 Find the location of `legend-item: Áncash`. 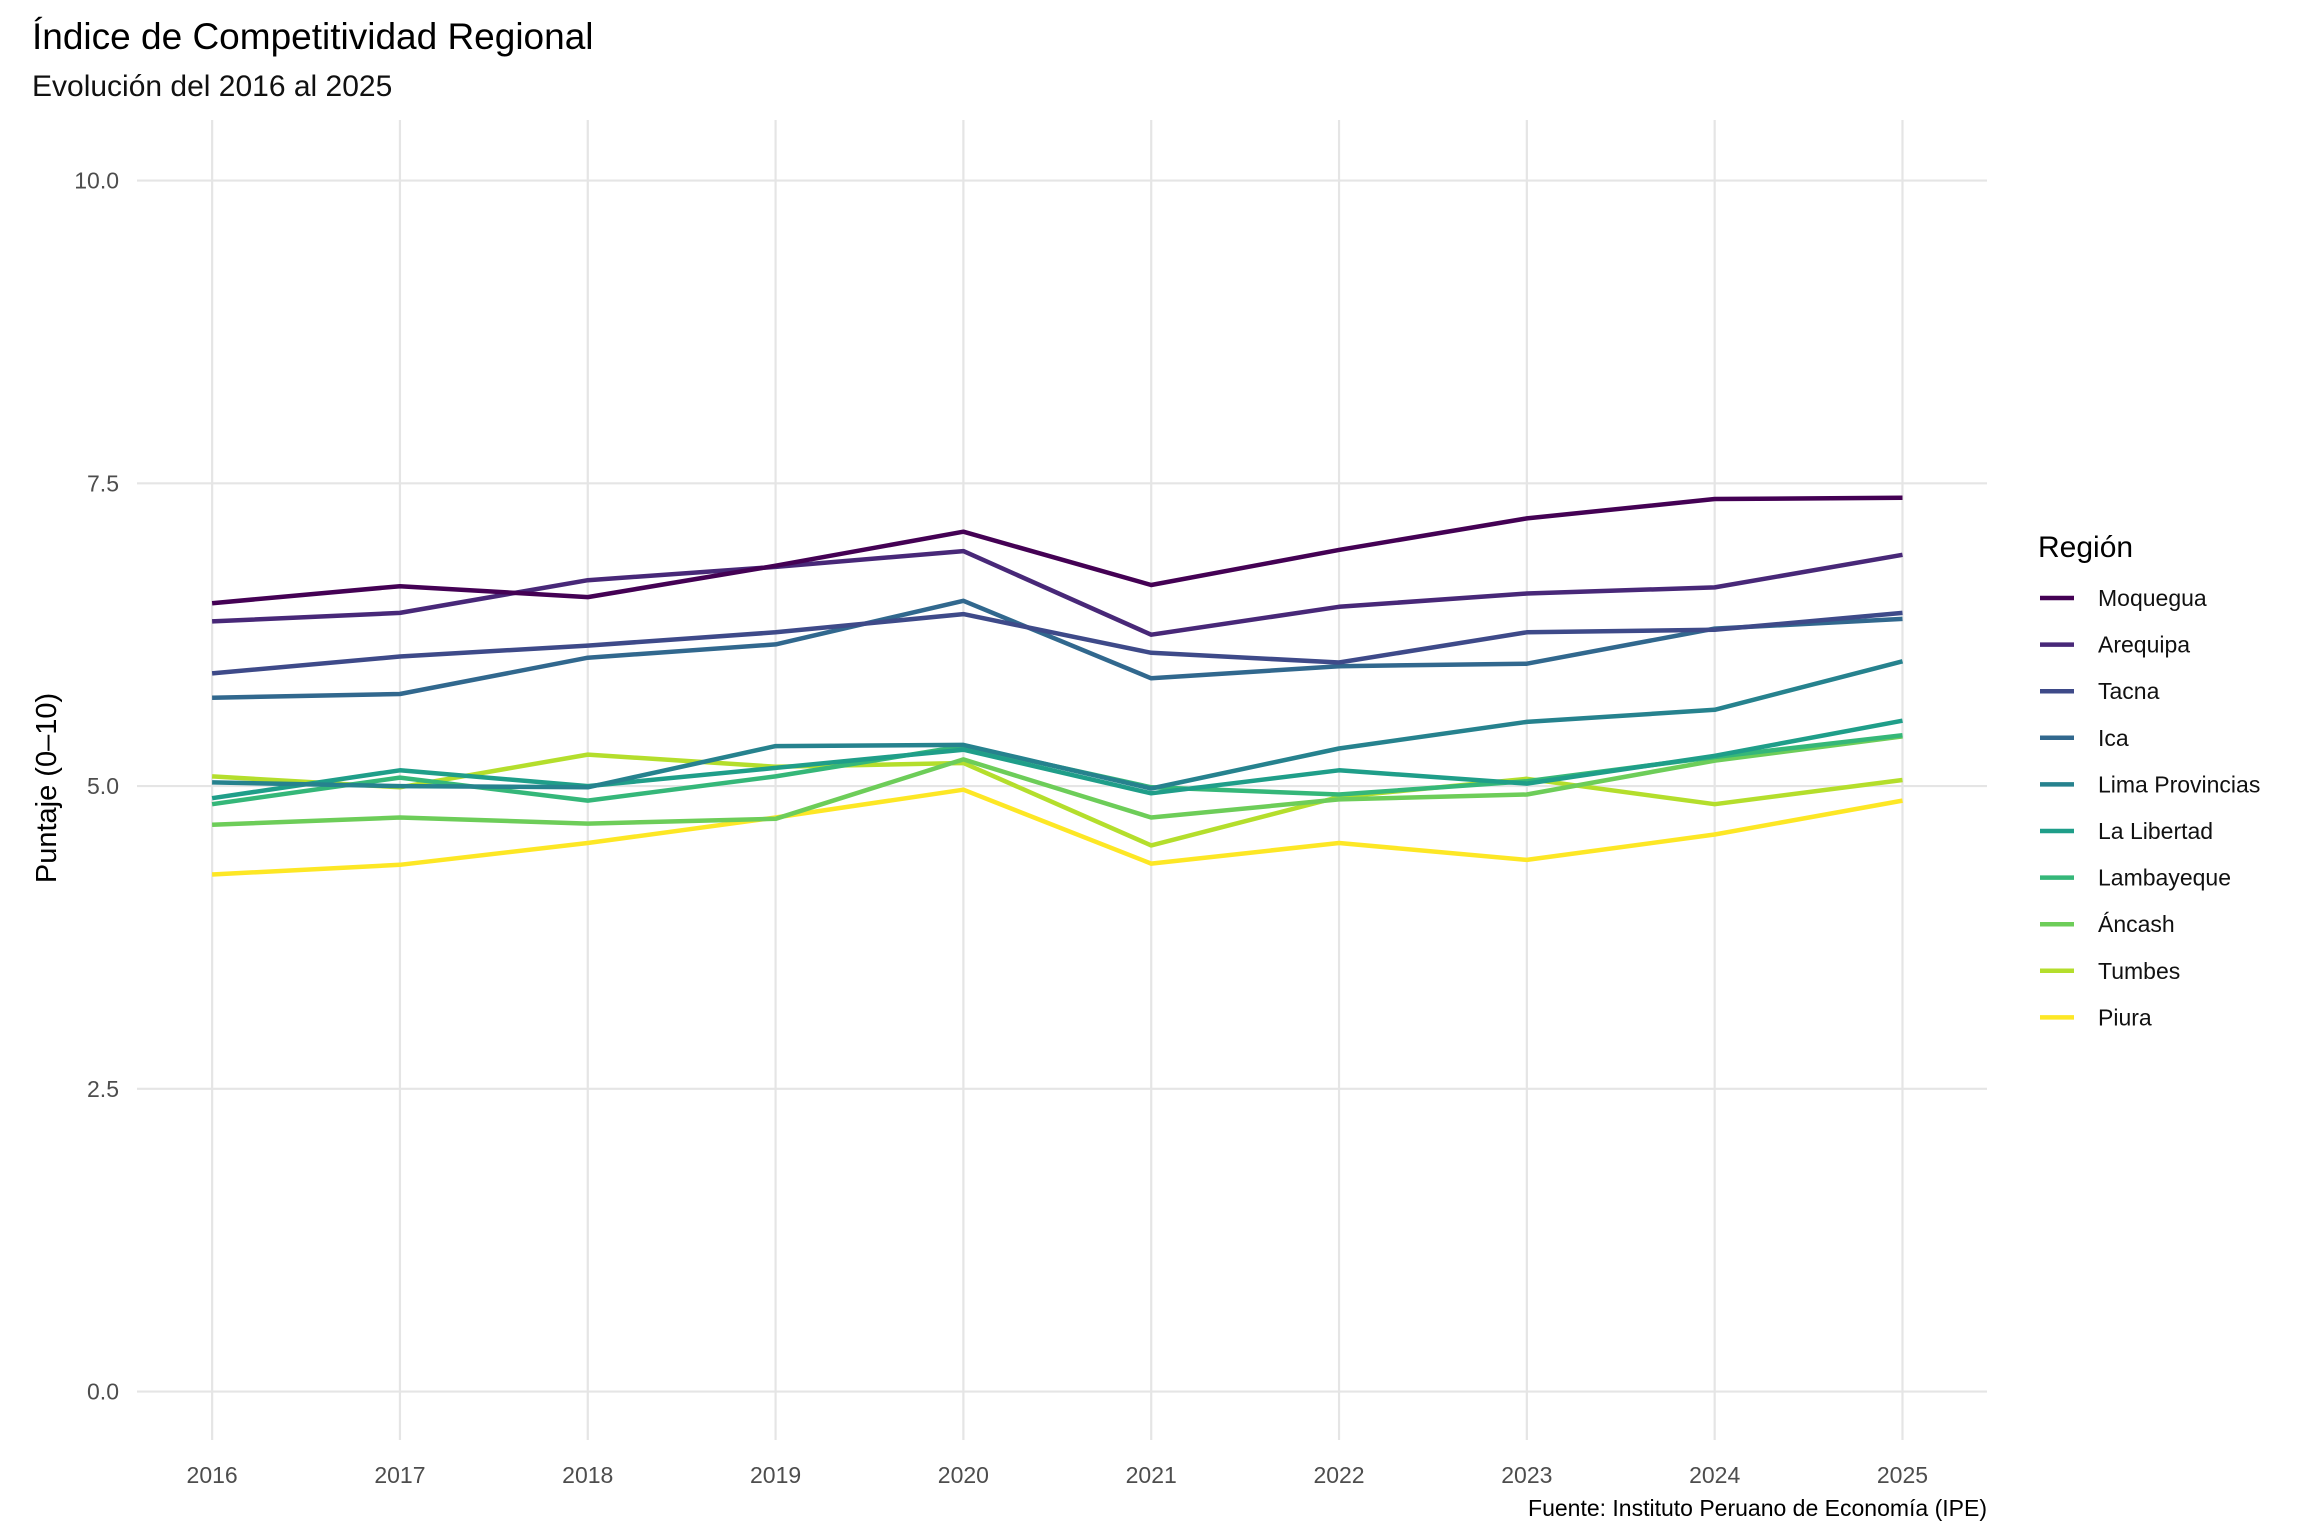

legend-item: Áncash is located at coordinates (2107, 924).